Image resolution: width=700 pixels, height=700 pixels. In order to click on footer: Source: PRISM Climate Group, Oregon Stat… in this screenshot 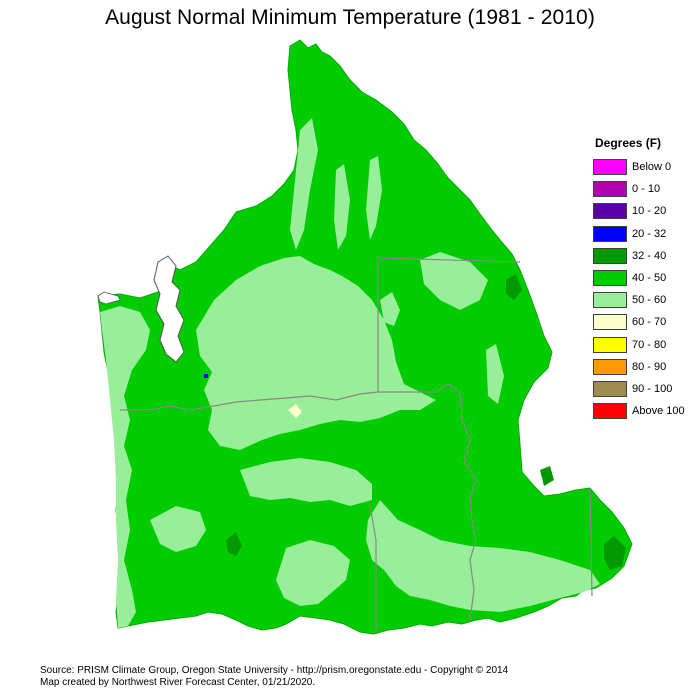, I will do `click(274, 677)`.